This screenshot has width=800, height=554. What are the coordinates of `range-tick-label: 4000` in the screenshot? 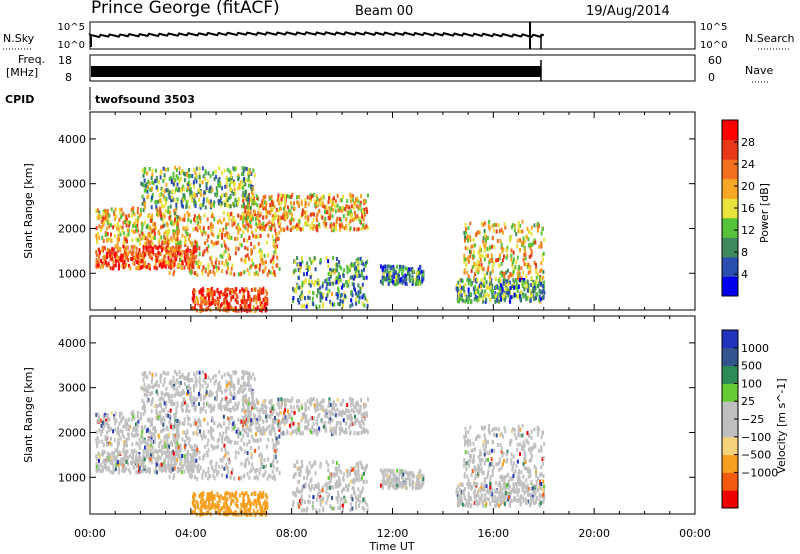 It's located at (72, 139).